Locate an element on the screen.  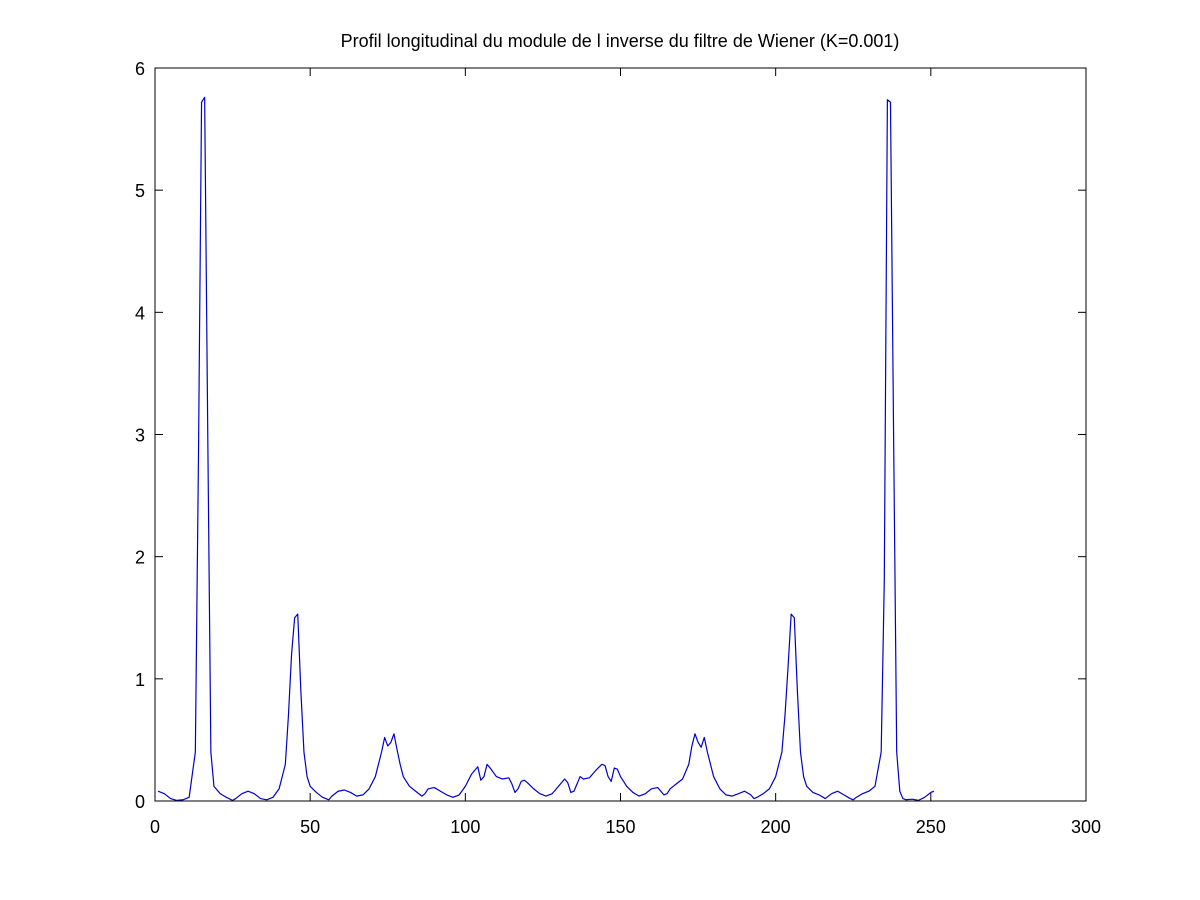
y-tick-label: 0 is located at coordinates (140, 802).